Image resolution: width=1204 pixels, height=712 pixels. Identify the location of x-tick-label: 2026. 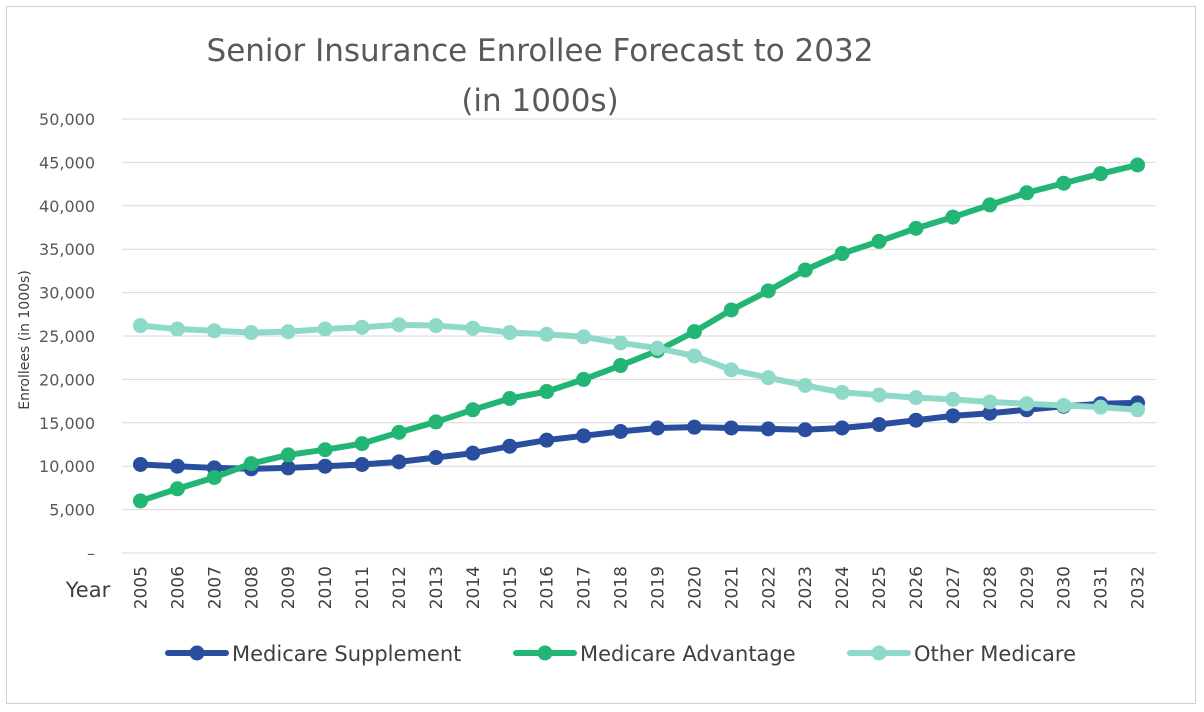
(917, 587).